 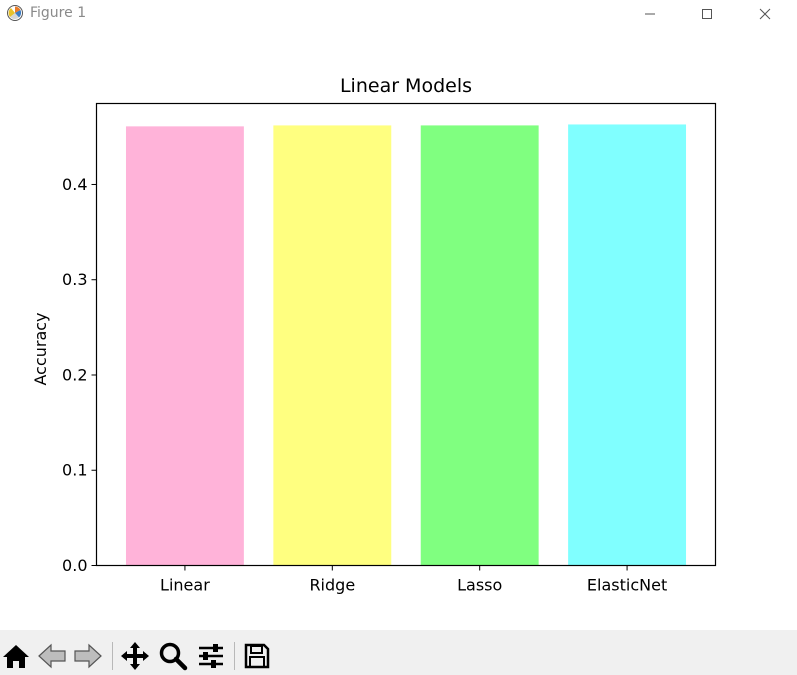 What do you see at coordinates (627, 585) in the screenshot?
I see `x-tick-label: ElasticNet` at bounding box center [627, 585].